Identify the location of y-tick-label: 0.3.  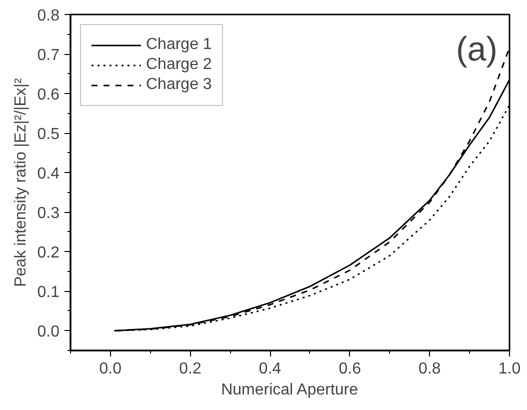
(48, 213).